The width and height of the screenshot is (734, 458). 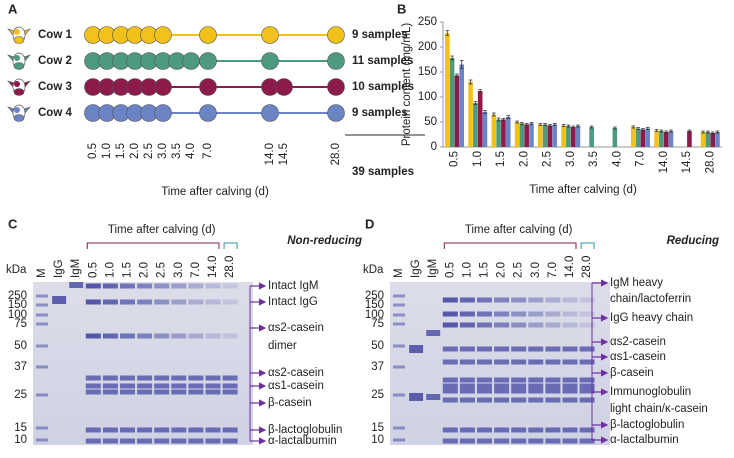 I want to click on lane-label: 1.5, so click(x=485, y=270).